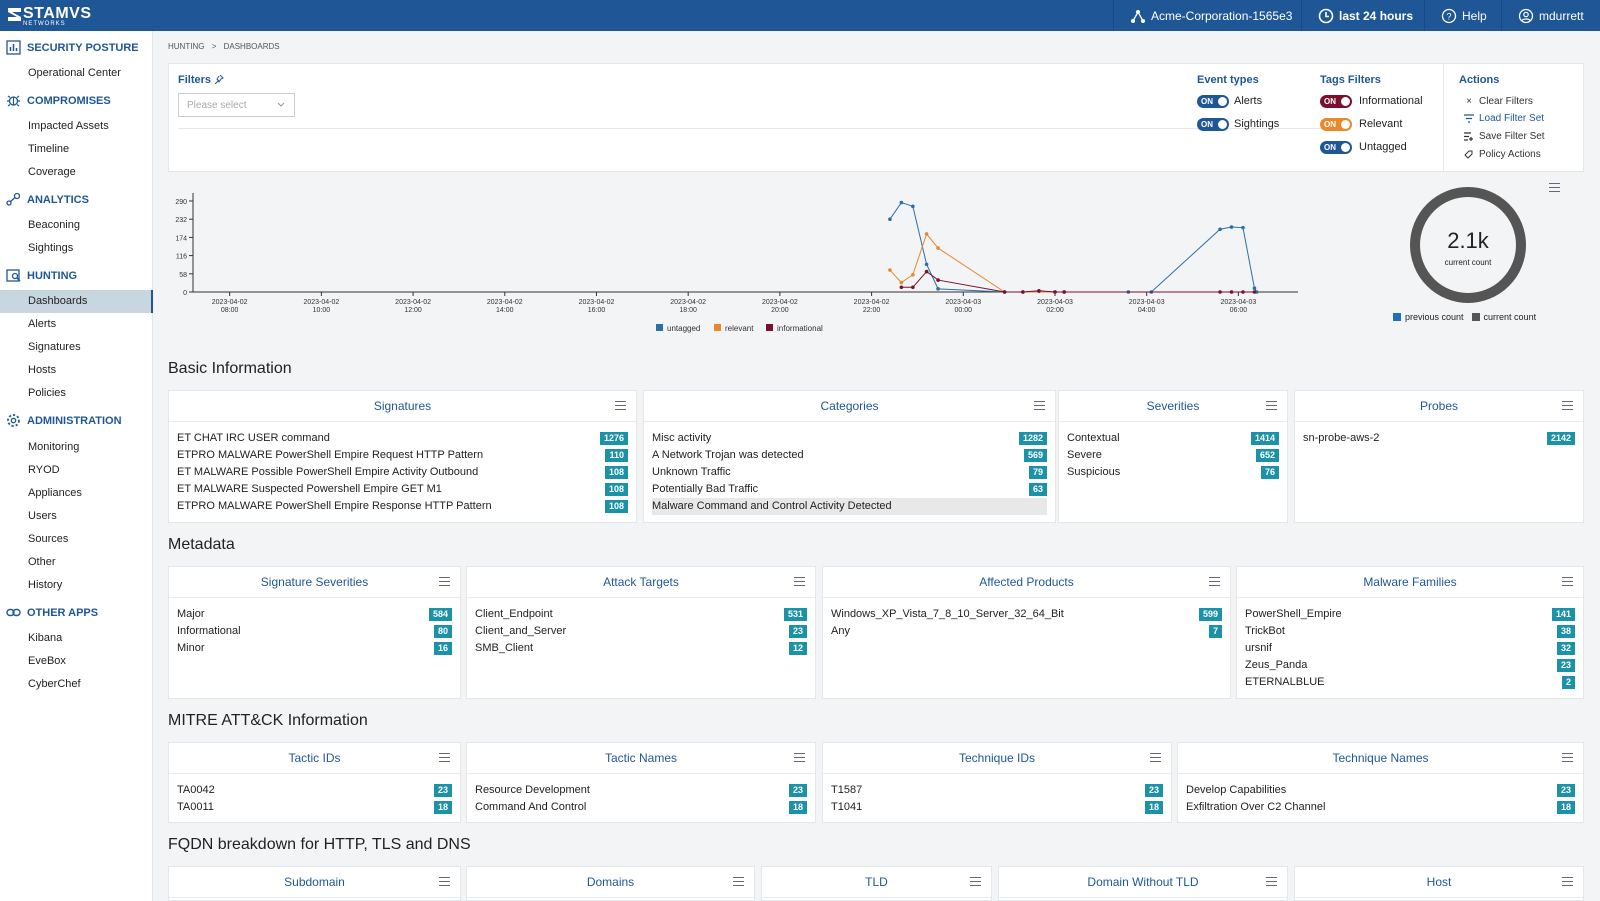 Image resolution: width=1600 pixels, height=901 pixels. What do you see at coordinates (47, 393) in the screenshot?
I see `sidebar-item-policies: Policies` at bounding box center [47, 393].